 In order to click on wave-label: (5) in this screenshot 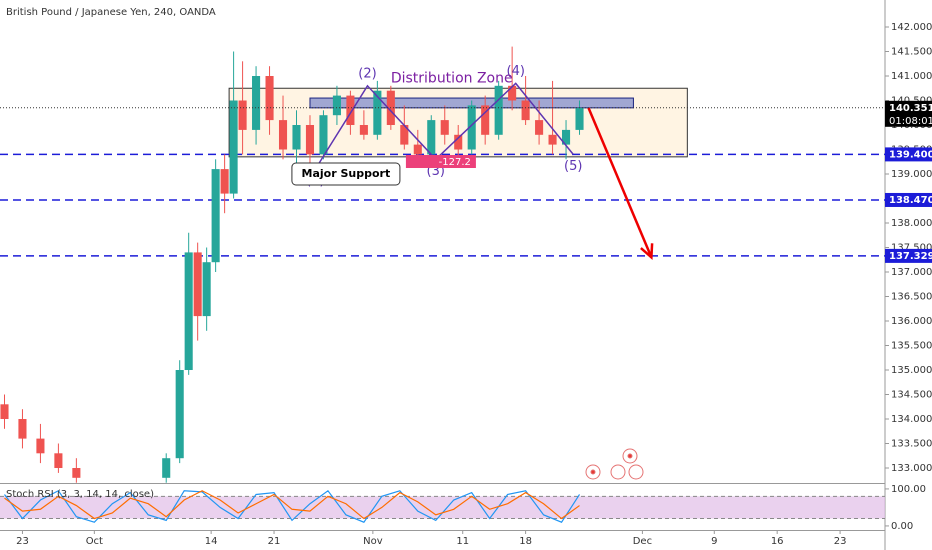, I will do `click(573, 166)`.